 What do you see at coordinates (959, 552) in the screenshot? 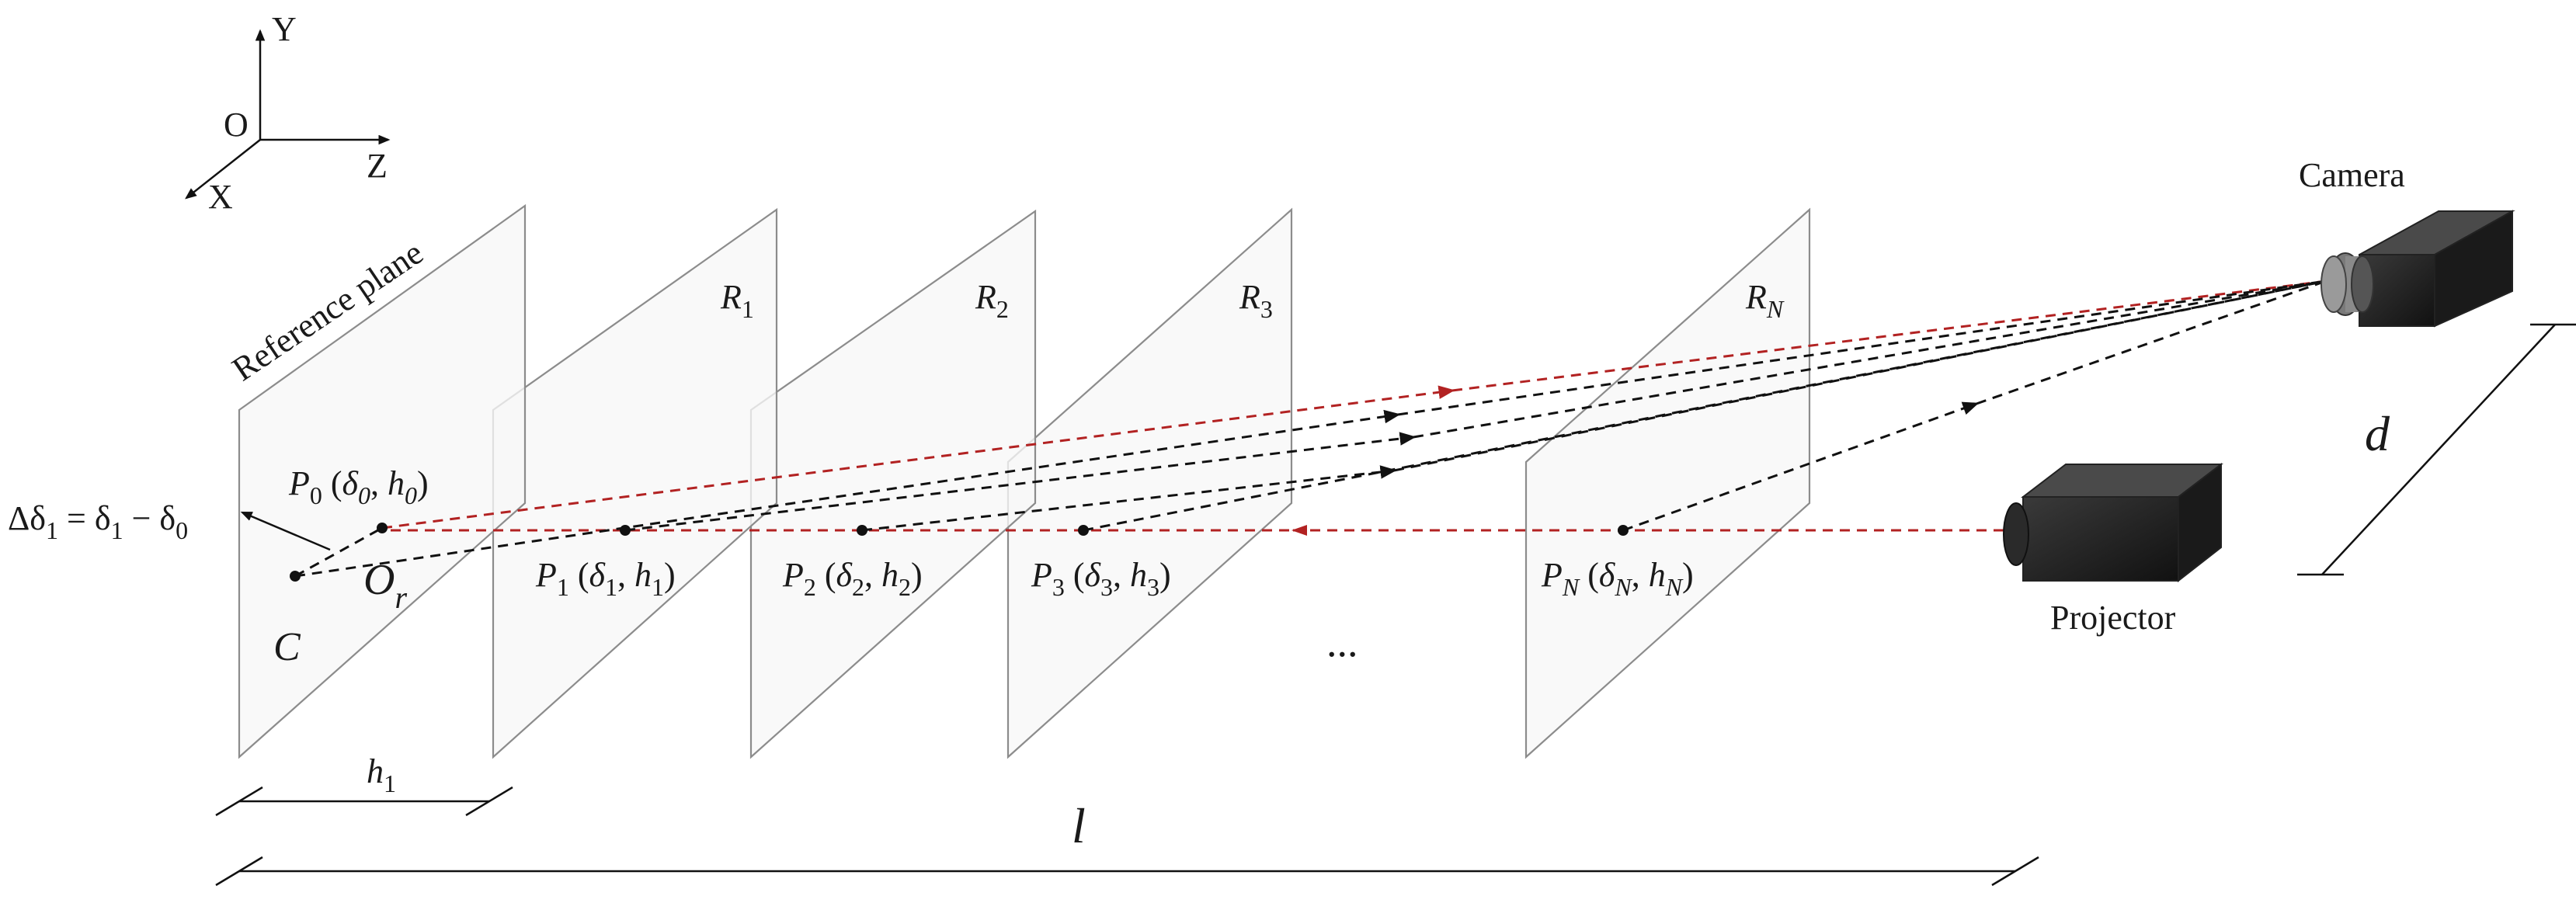
I see `points` at bounding box center [959, 552].